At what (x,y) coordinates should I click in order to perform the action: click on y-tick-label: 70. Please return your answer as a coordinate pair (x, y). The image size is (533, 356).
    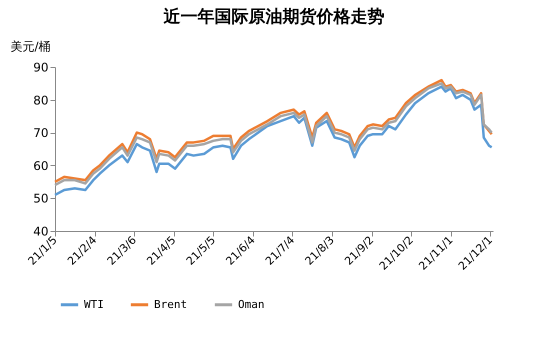
    Looking at the image, I should click on (40, 133).